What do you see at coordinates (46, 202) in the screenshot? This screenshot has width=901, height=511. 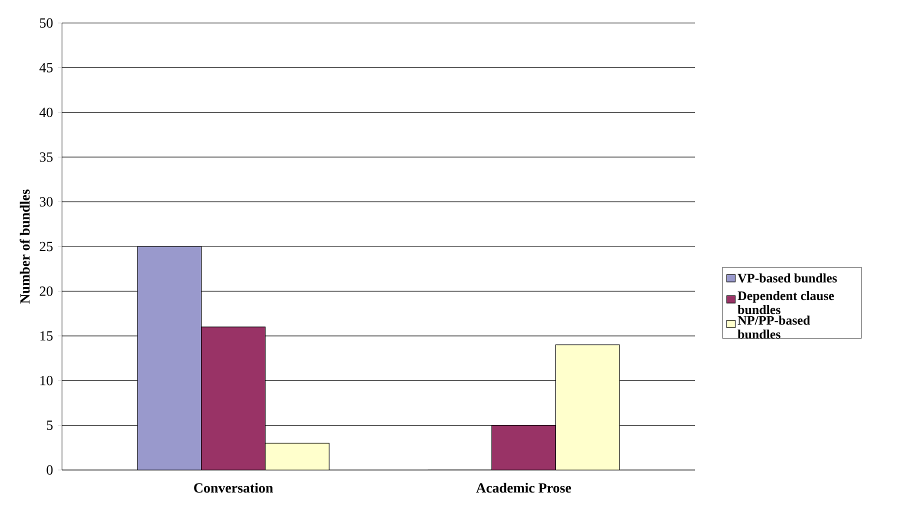 I see `y-tick-label: 30` at bounding box center [46, 202].